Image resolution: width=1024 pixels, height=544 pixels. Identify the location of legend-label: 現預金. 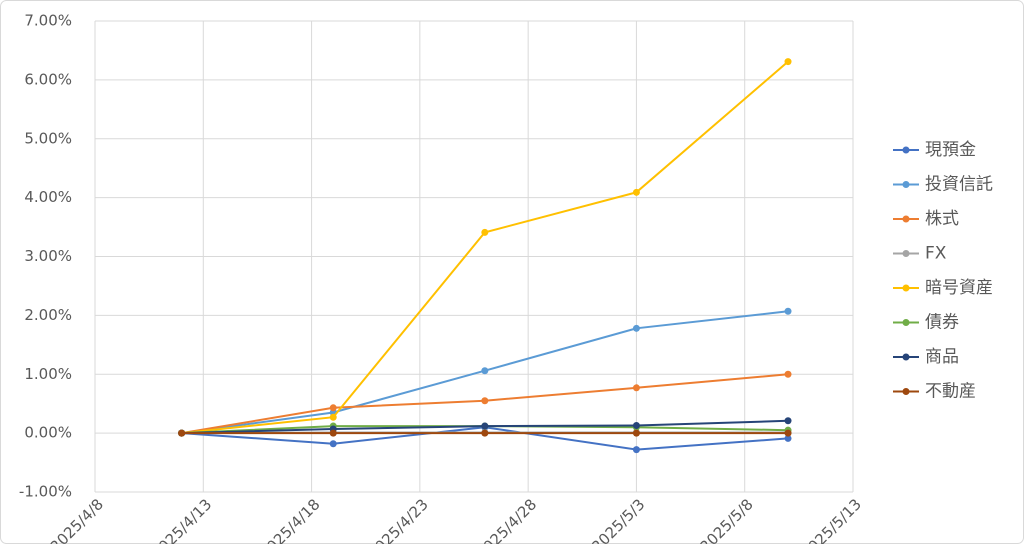
(950, 150).